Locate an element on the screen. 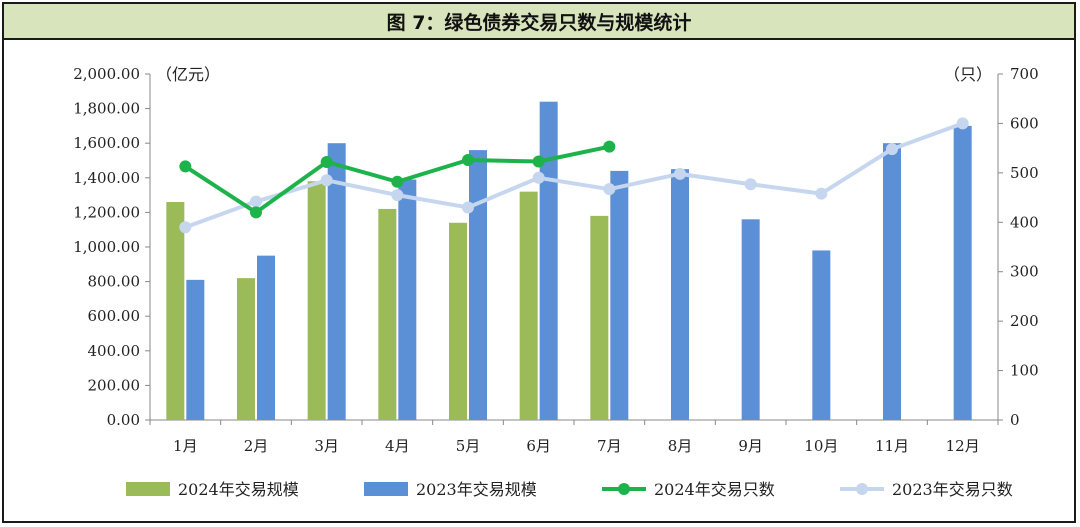 Image resolution: width=1080 pixels, height=527 pixels. left-axis-unit: （亿元） is located at coordinates (188, 74).